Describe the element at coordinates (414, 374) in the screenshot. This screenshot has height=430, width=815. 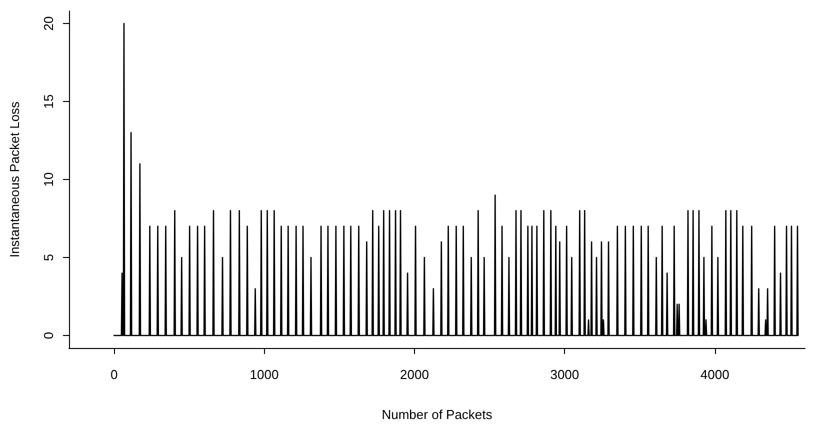
I see `x-tick-label: 2000` at that location.